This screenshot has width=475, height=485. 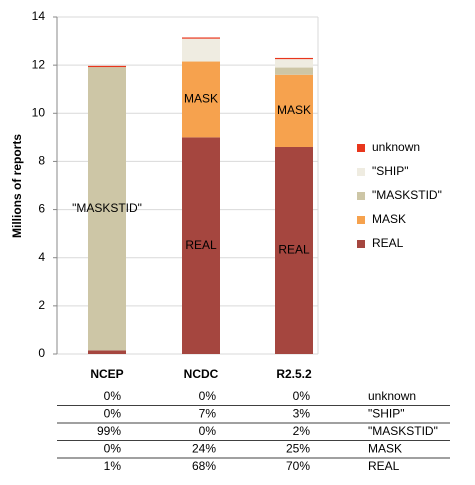 What do you see at coordinates (298, 466) in the screenshot?
I see `table-cell: 70%` at bounding box center [298, 466].